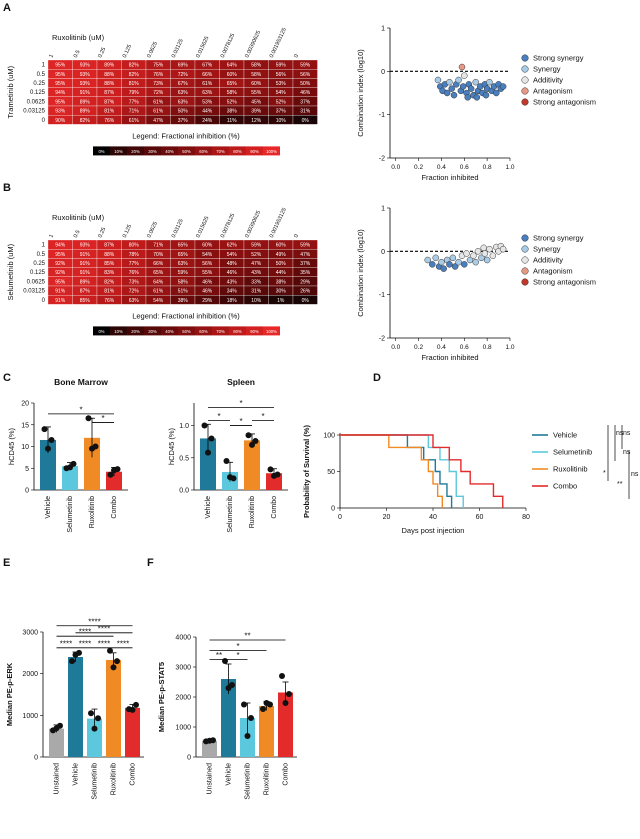 Image resolution: width=640 pixels, height=839 pixels. Describe the element at coordinates (232, 264) in the screenshot. I see `heat-cell-value: 48%` at that location.